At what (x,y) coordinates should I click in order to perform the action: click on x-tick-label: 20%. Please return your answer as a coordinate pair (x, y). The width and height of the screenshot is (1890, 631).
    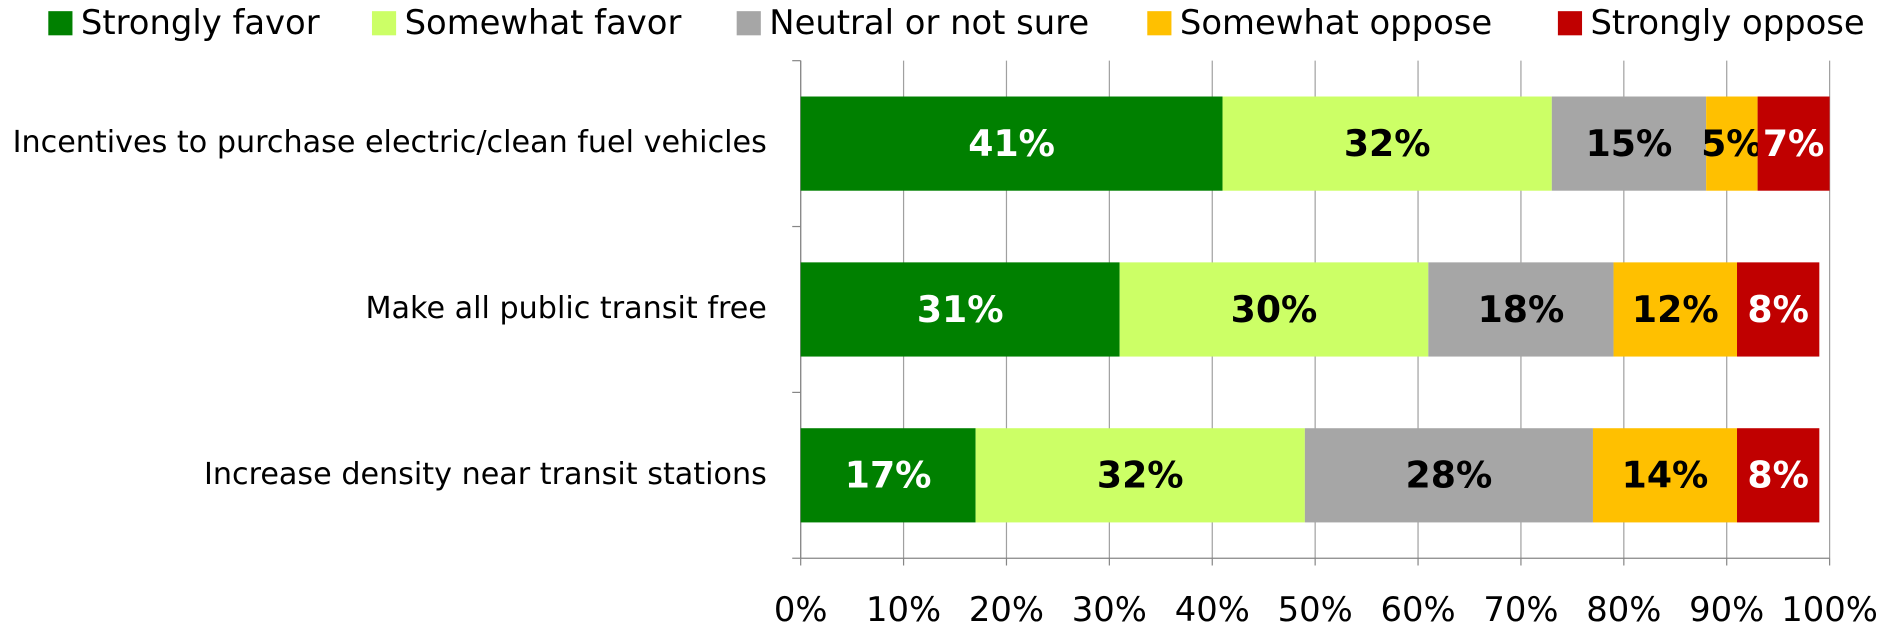
    Looking at the image, I should click on (1006, 609).